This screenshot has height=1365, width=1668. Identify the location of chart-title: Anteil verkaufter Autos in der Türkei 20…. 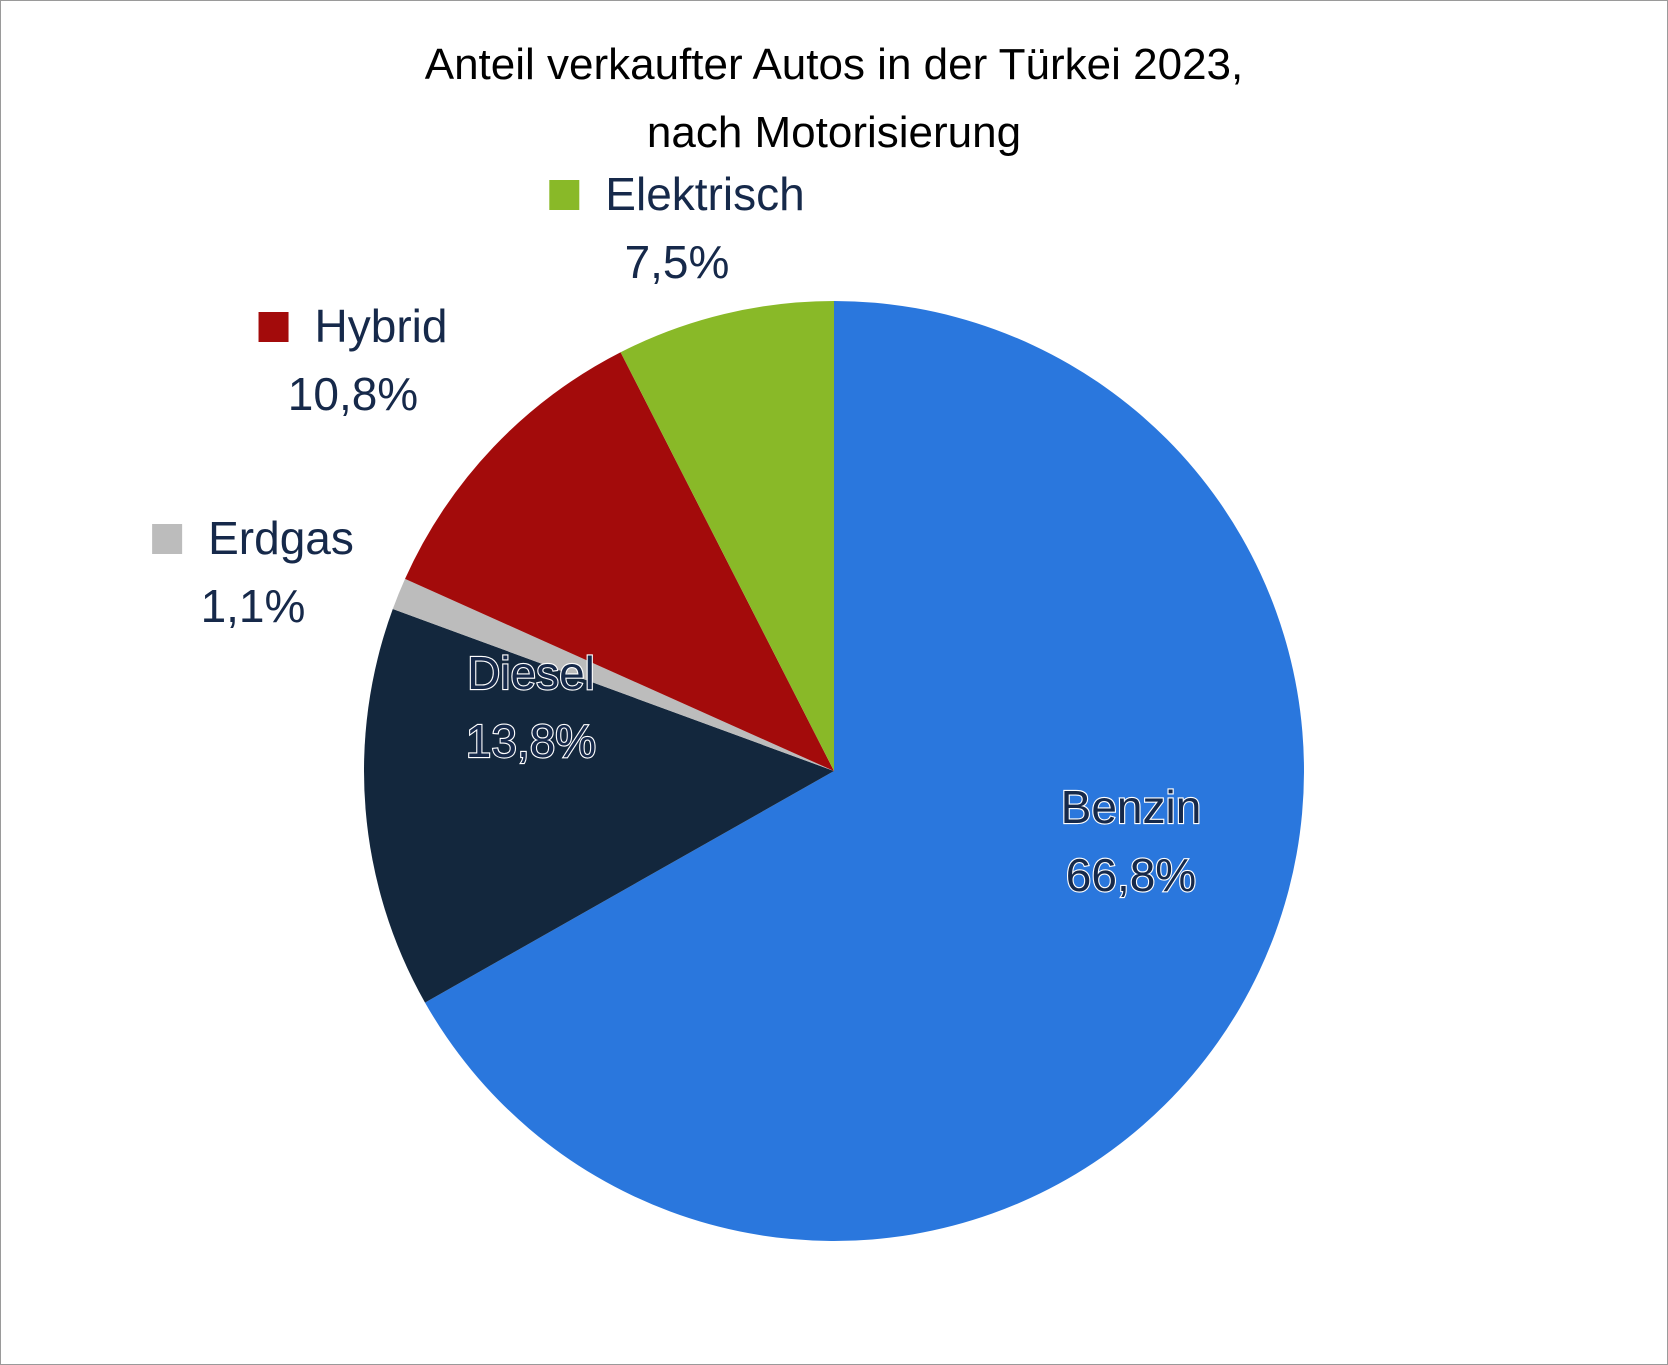
(834, 98).